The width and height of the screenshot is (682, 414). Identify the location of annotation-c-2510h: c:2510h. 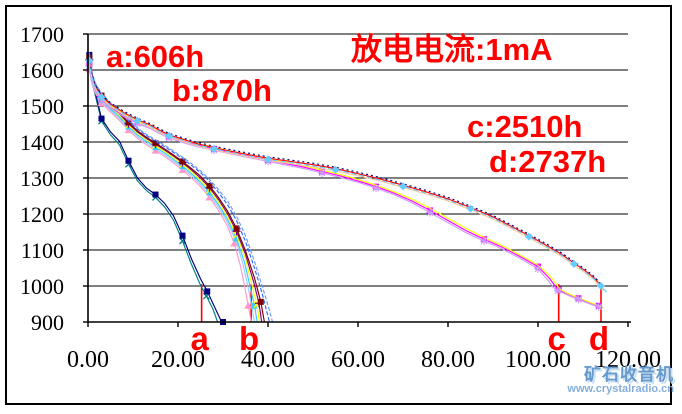
(525, 126).